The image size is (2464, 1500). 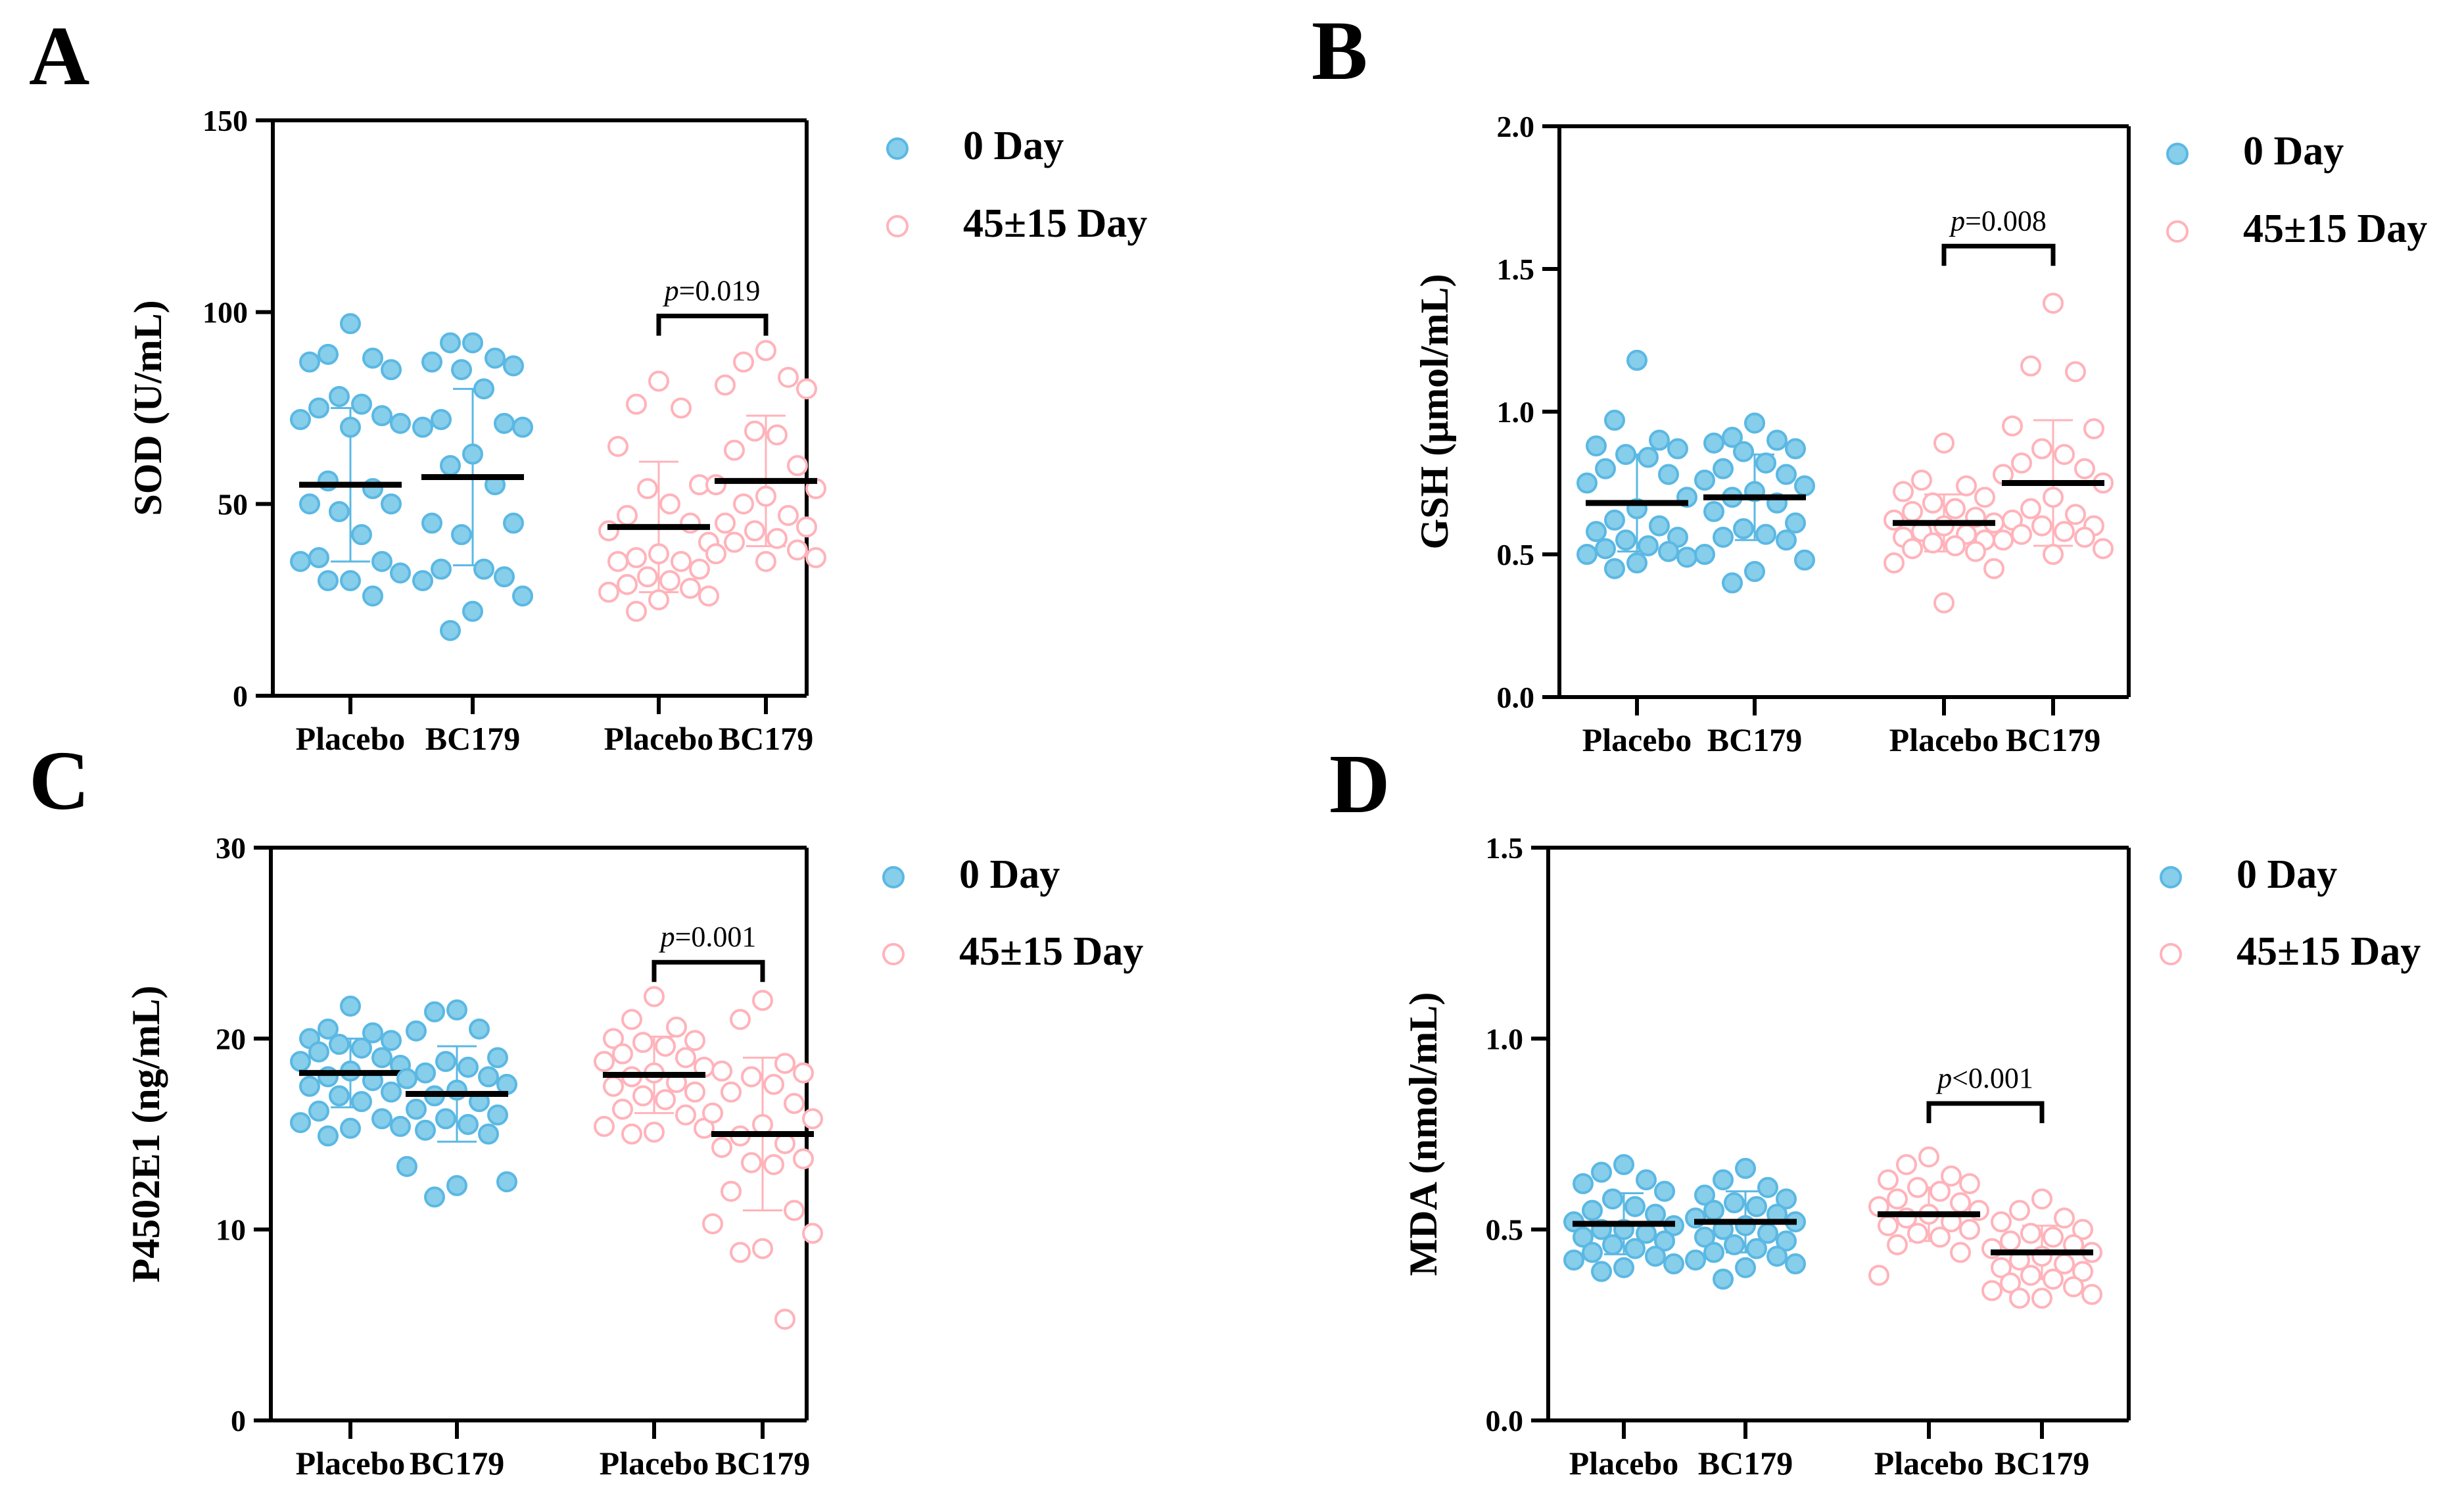 I want to click on p-value-prefix: p, so click(x=671, y=291).